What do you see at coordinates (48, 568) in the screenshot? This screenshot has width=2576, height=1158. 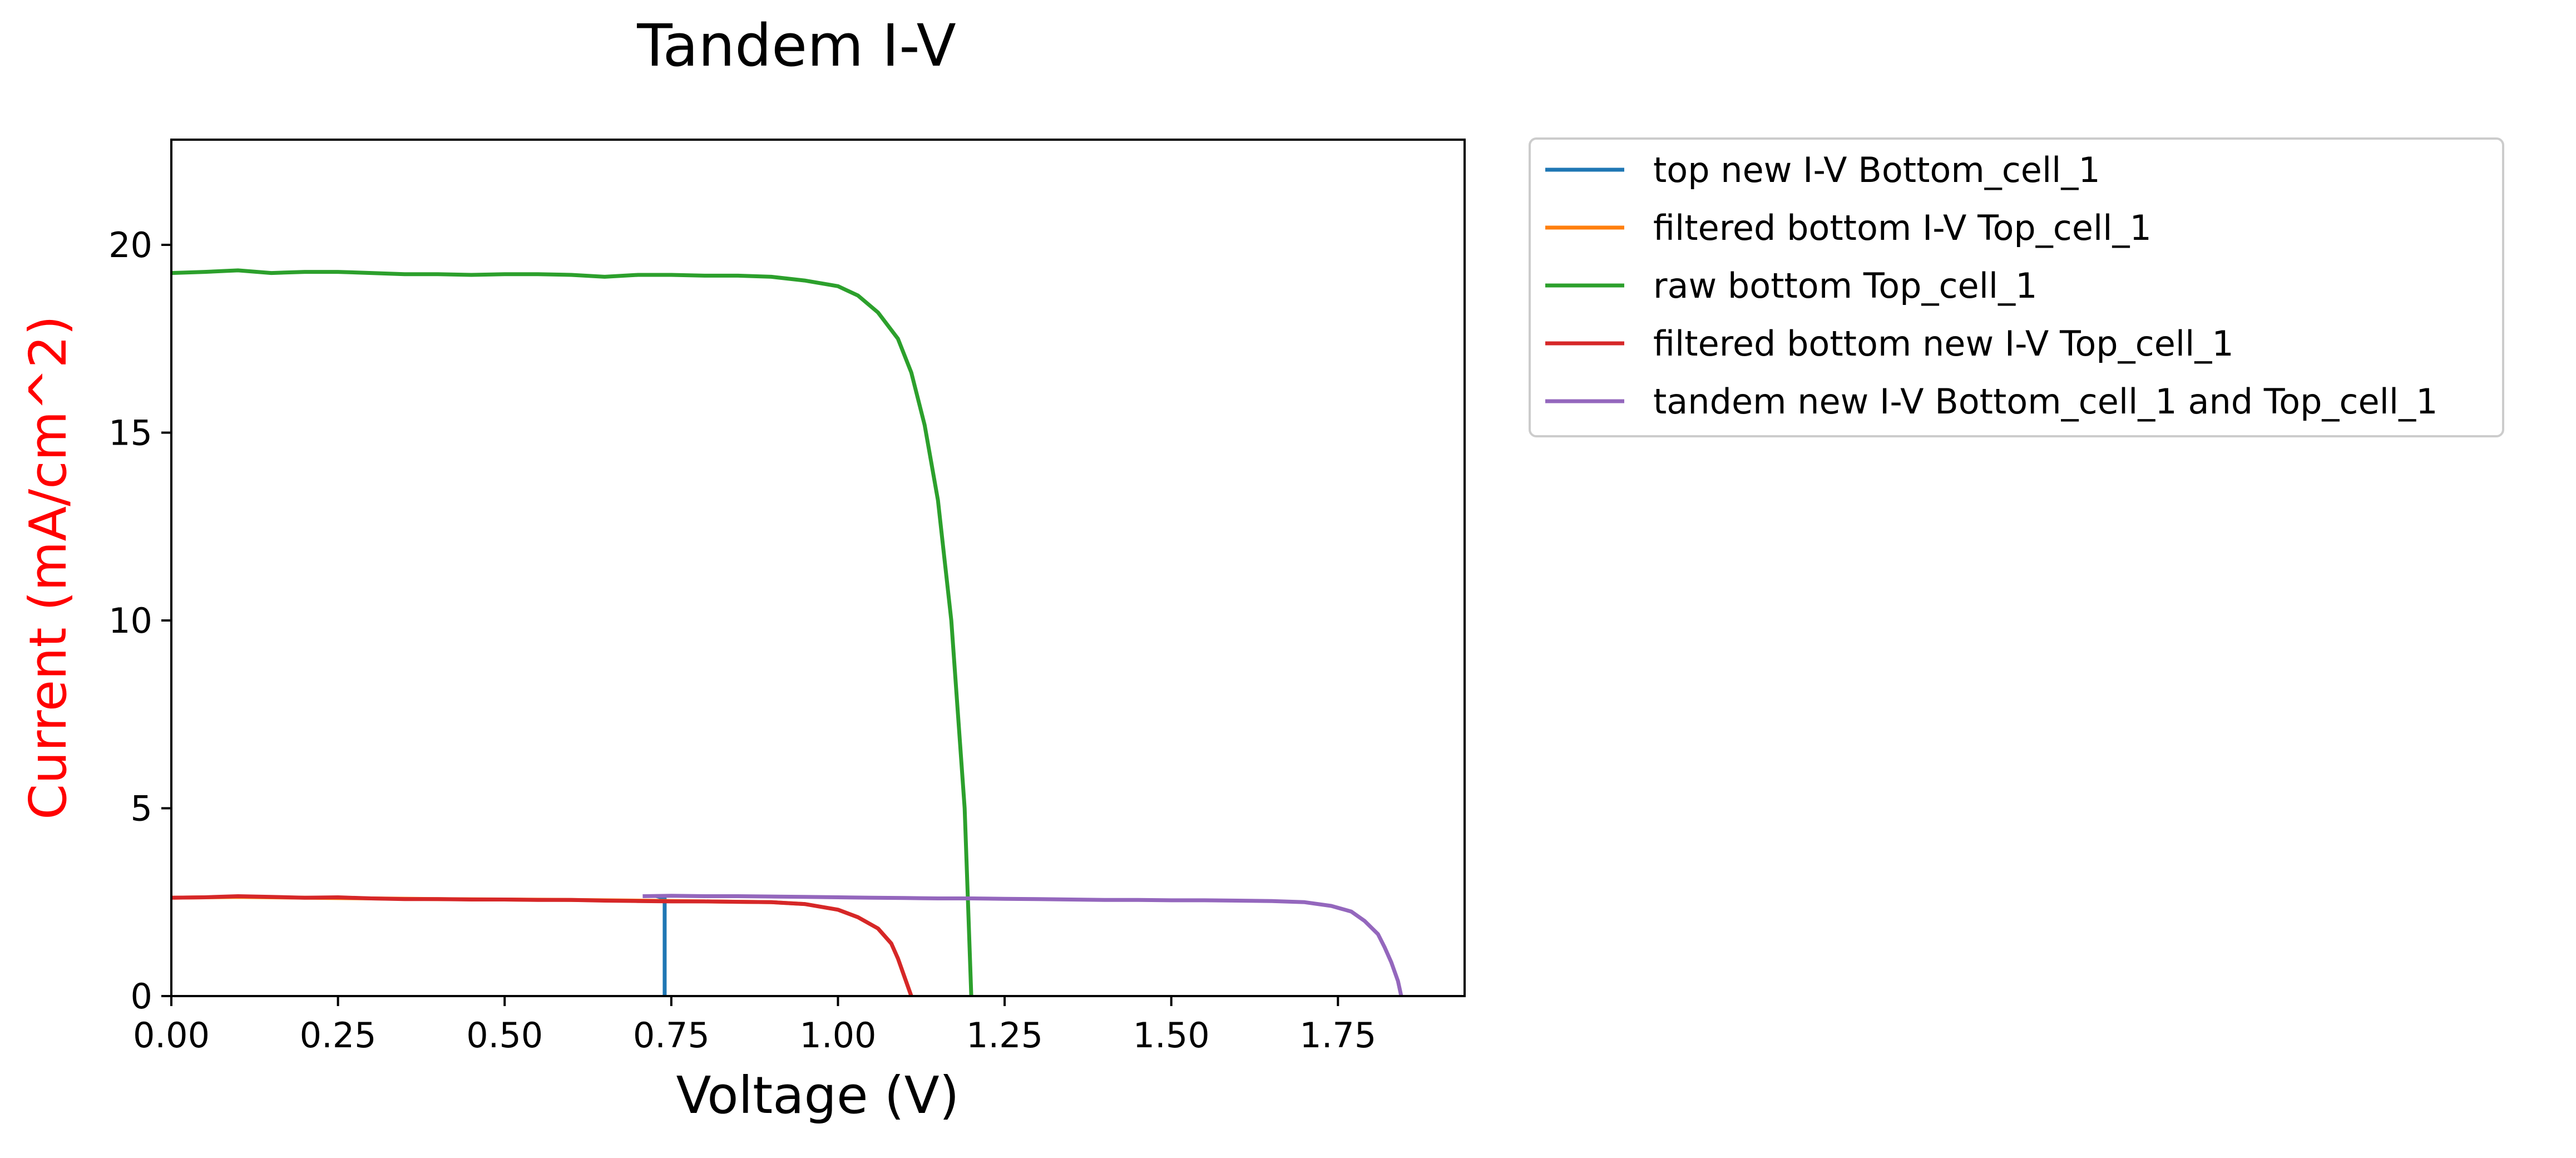 I see `y-axis-label: Current (mA/cm^2)` at bounding box center [48, 568].